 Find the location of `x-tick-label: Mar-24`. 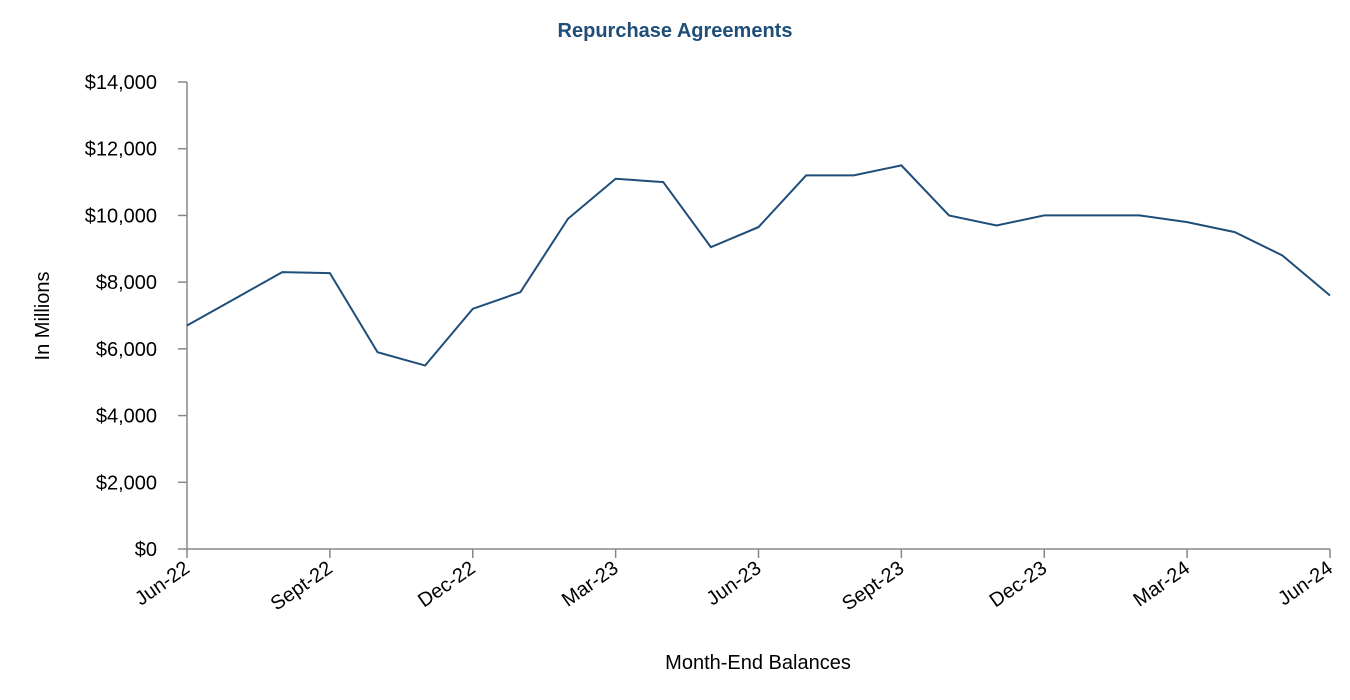

x-tick-label: Mar-24 is located at coordinates (1161, 584).